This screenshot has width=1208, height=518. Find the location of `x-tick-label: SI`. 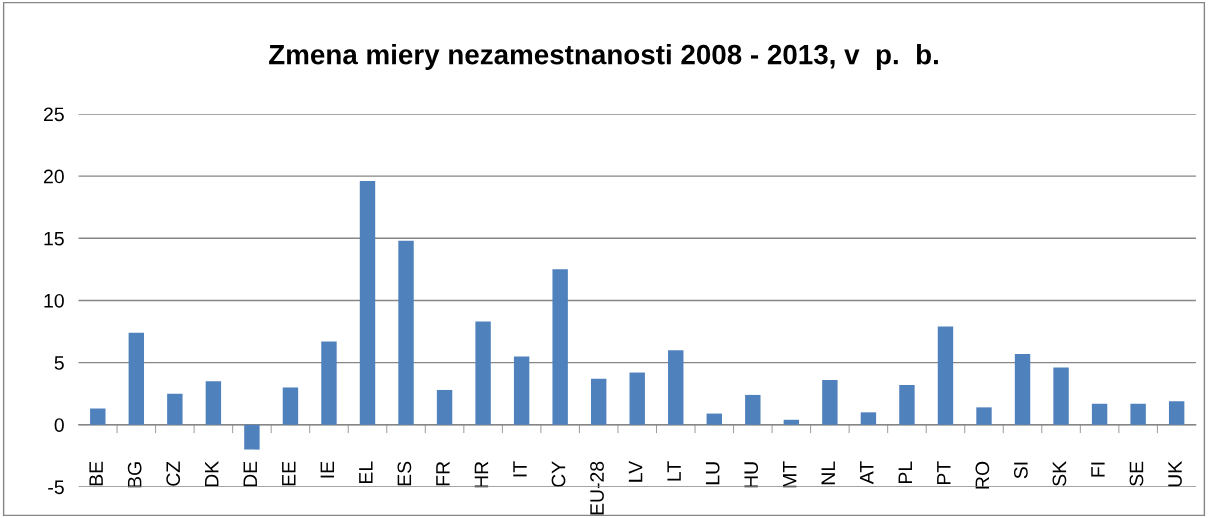

x-tick-label: SI is located at coordinates (1020, 470).